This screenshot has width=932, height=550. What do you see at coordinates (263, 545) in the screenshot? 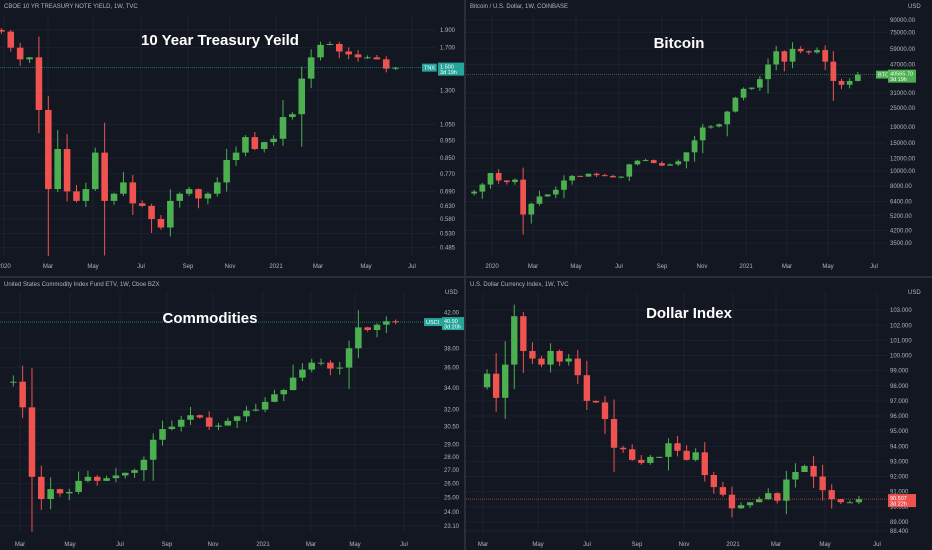
I see `x-tick-label-uscf: 2021` at bounding box center [263, 545].